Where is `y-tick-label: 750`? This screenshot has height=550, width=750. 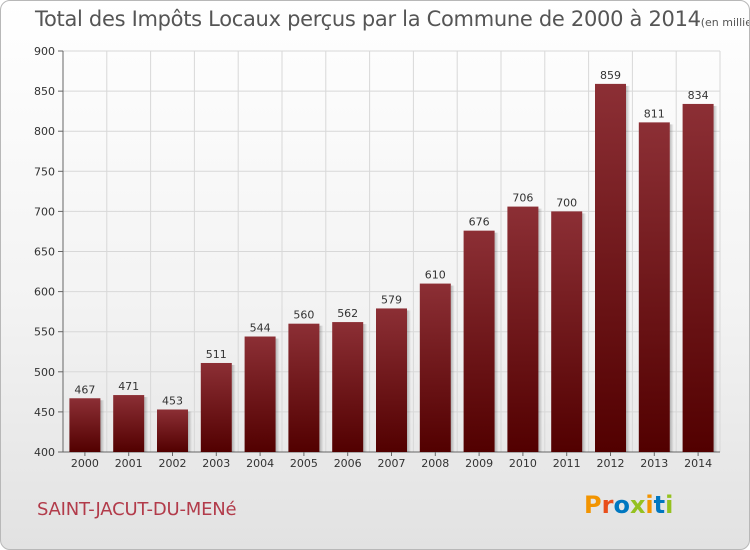
y-tick-label: 750 is located at coordinates (44, 171).